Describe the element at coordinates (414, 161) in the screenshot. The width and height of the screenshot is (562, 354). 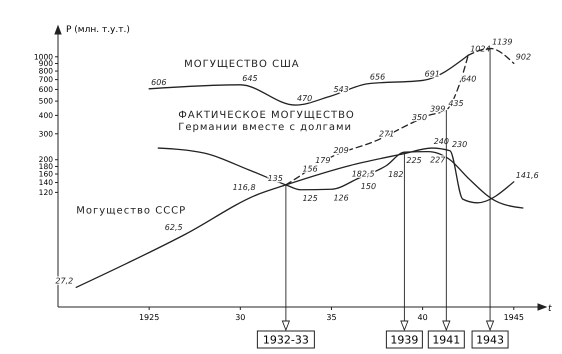
I see `data-label: 225` at that location.